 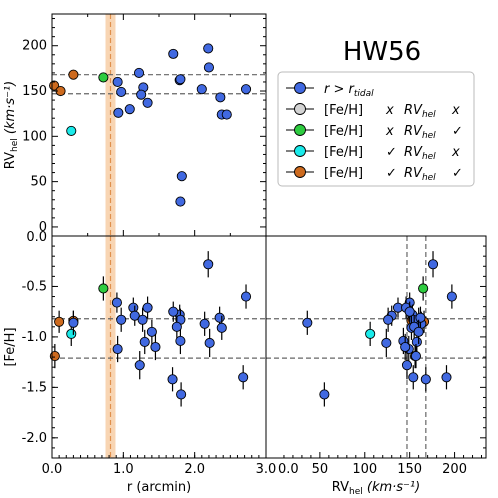 What do you see at coordinates (420, 174) in the screenshot?
I see `legend-rv-4: RVhel` at bounding box center [420, 174].